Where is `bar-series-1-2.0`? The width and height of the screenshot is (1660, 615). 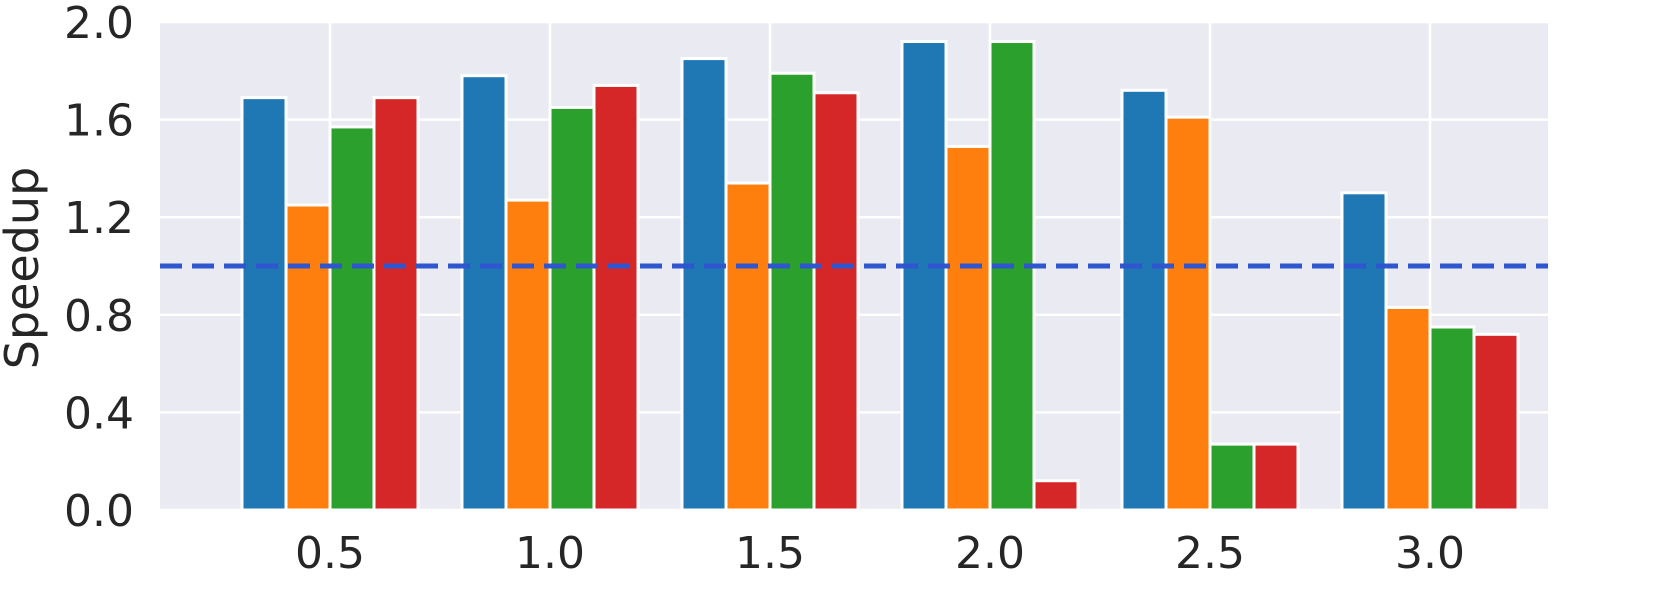 bar-series-1-2.0 is located at coordinates (924, 276).